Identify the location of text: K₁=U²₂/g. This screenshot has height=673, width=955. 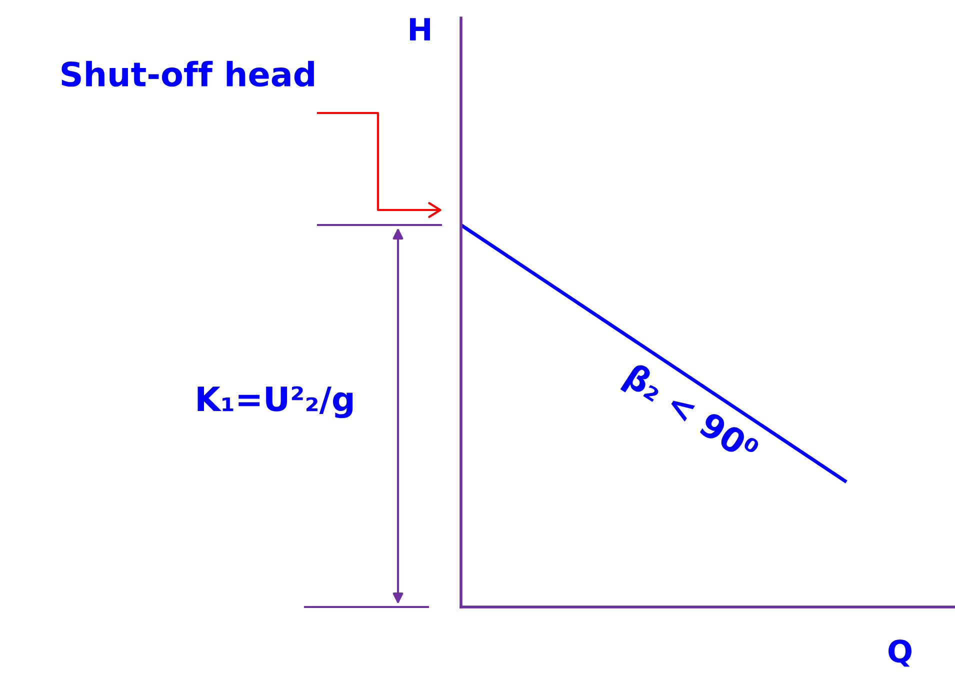
(275, 402).